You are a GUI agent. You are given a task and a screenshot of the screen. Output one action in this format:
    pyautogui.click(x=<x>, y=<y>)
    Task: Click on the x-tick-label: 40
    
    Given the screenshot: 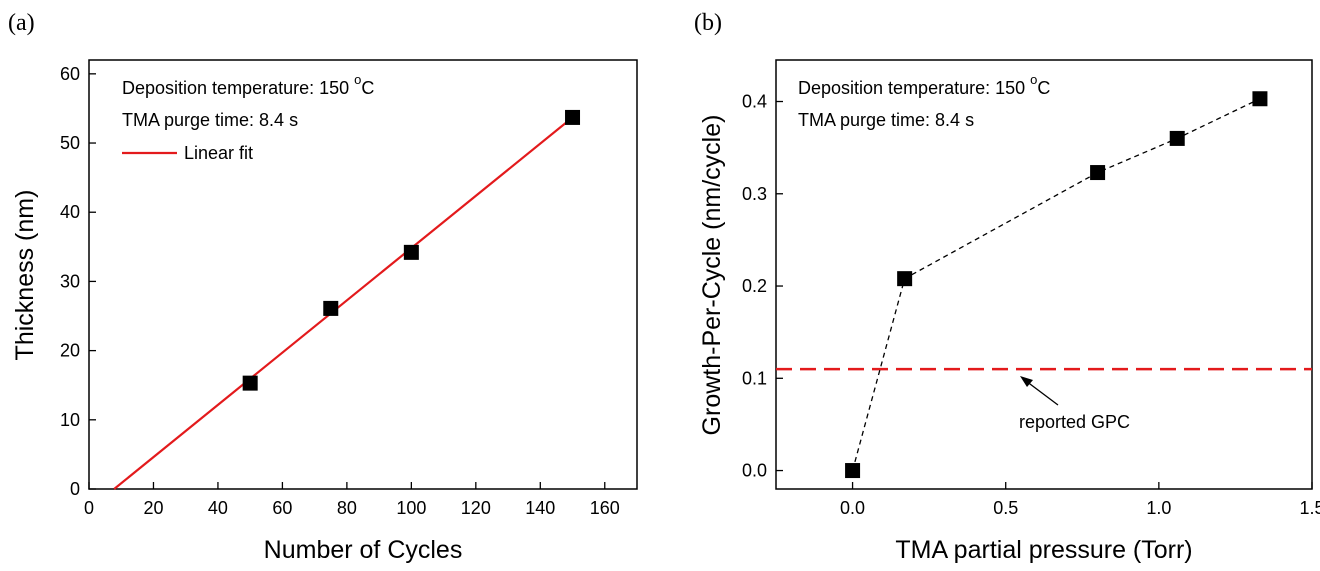 What is the action you would take?
    pyautogui.click(x=218, y=508)
    